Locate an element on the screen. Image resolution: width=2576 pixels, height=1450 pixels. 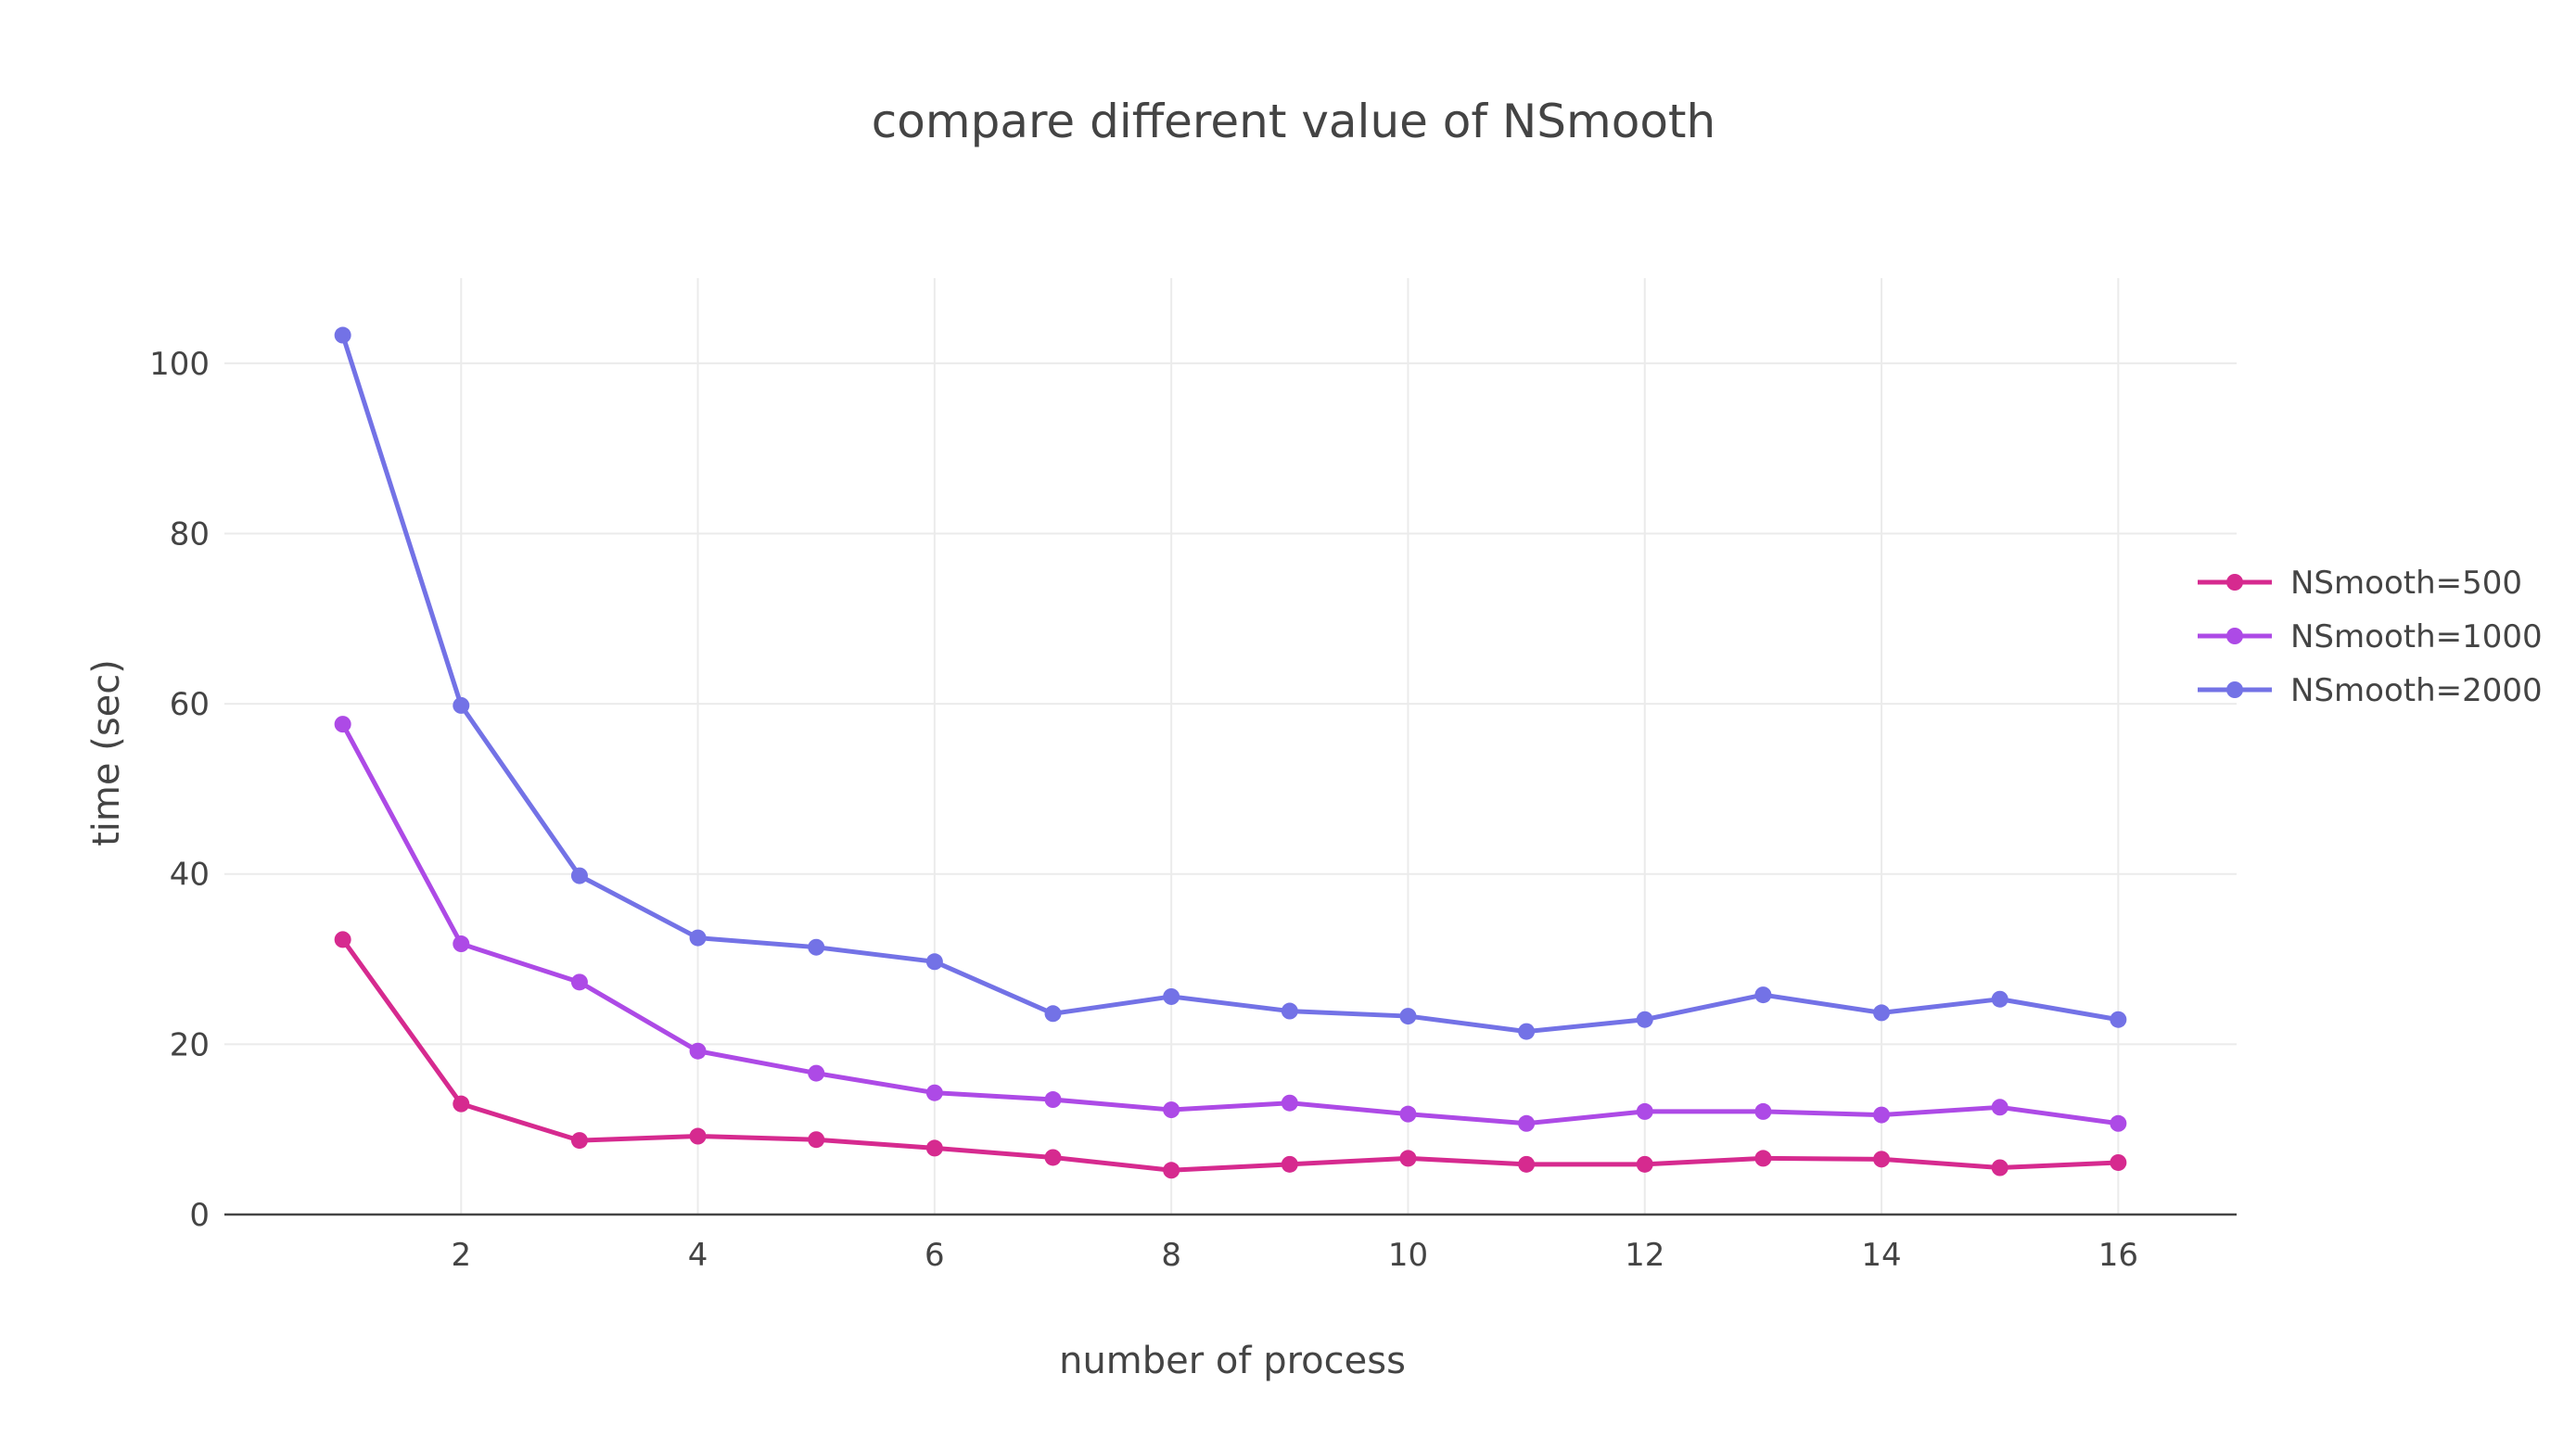
legend-label: NSmooth=500 is located at coordinates (2406, 584).